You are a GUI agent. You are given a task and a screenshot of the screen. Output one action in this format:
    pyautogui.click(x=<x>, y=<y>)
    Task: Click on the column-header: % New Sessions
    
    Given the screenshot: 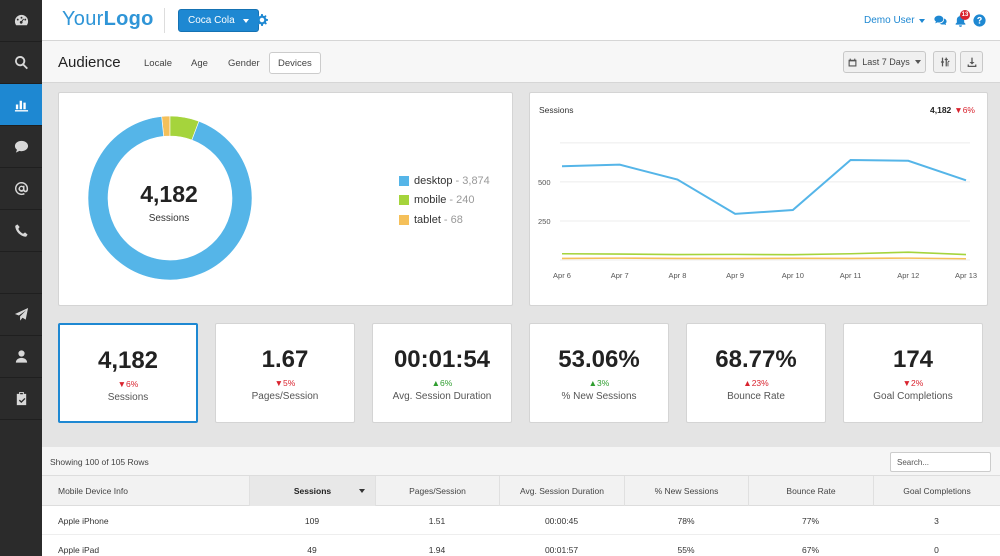 What is the action you would take?
    pyautogui.click(x=686, y=491)
    